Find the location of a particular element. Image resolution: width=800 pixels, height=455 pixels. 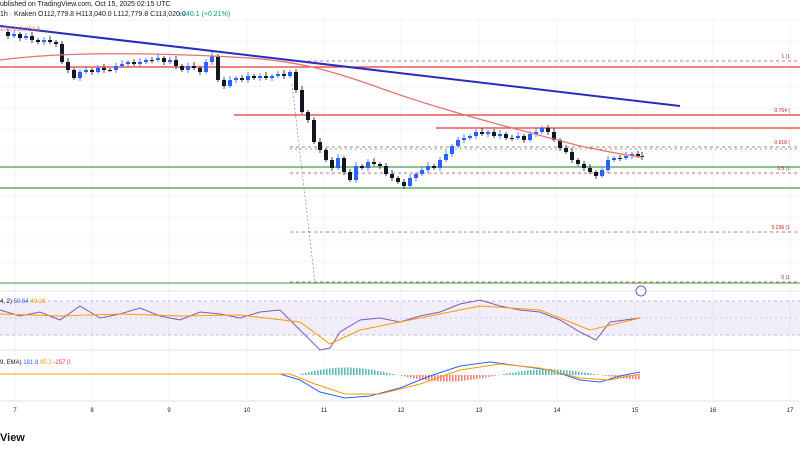

signal-line is located at coordinates (320, 379).